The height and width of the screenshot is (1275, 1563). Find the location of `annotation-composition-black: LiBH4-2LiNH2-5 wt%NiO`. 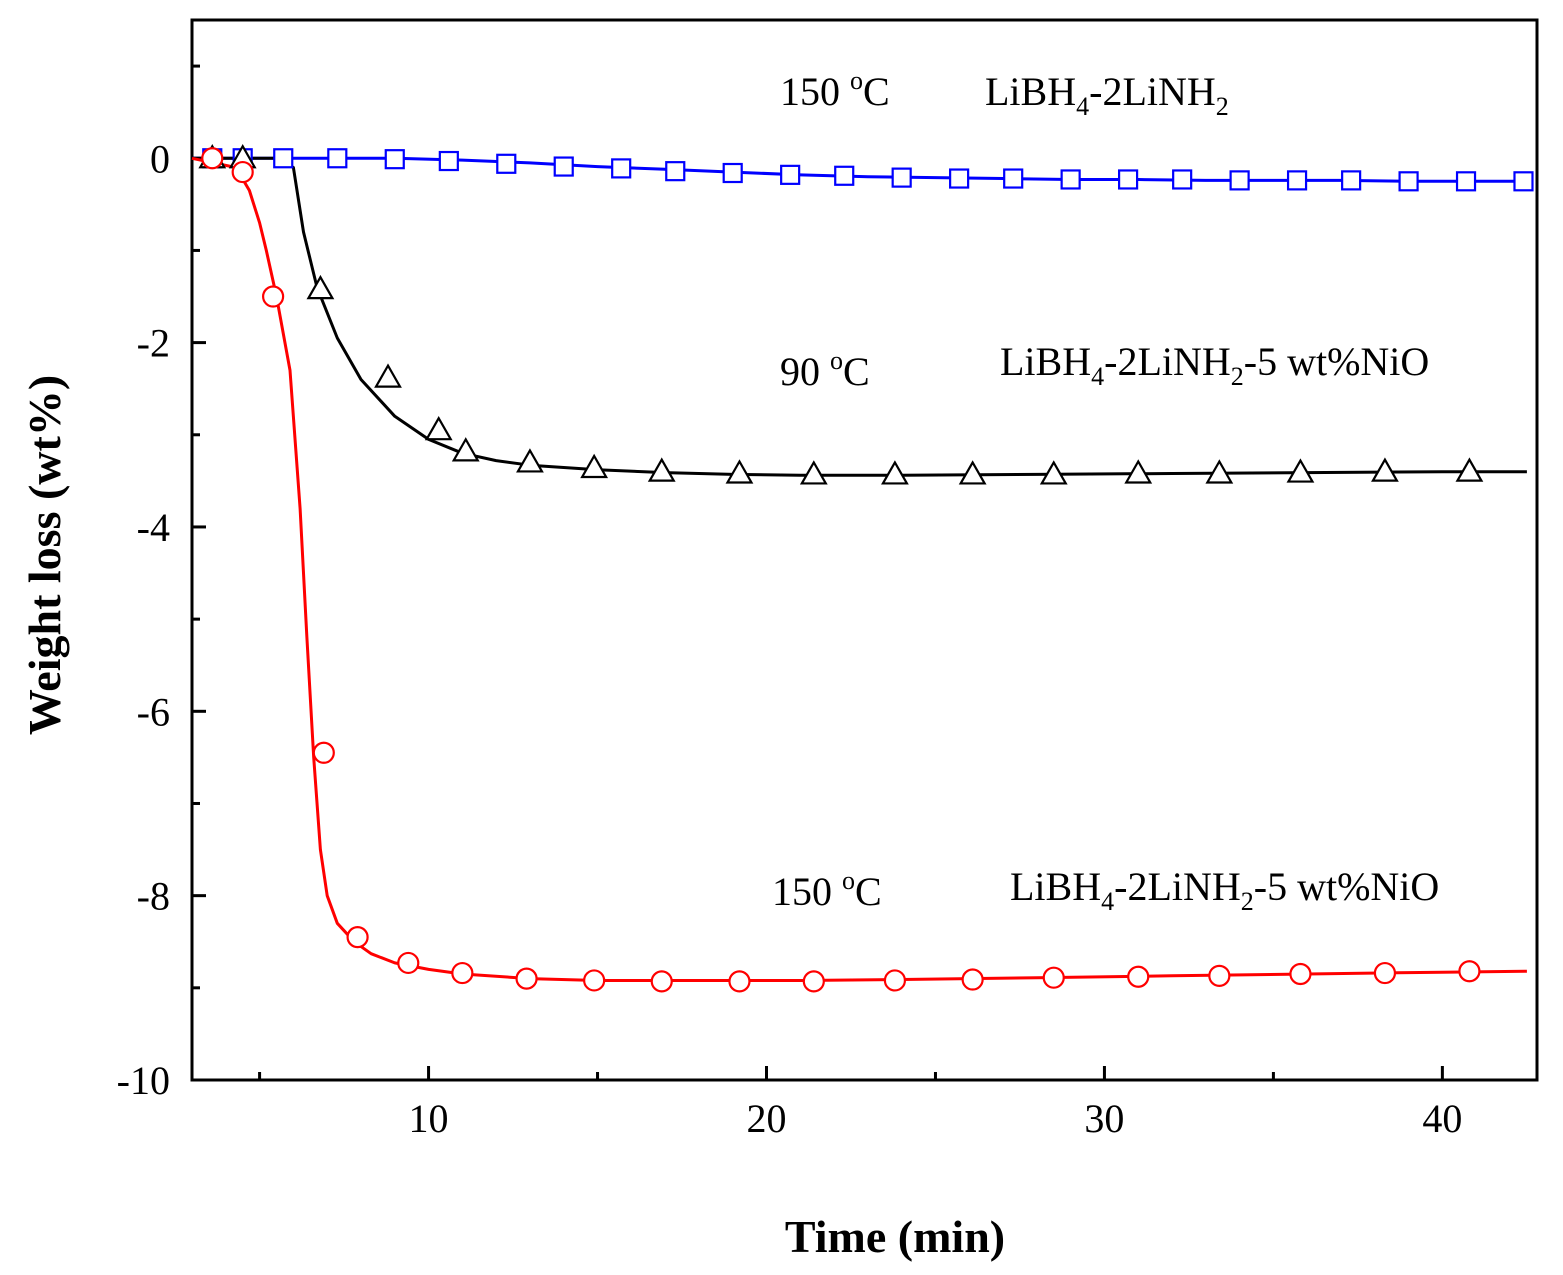

annotation-composition-black: LiBH4-2LiNH2-5 wt%NiO is located at coordinates (1214, 365).